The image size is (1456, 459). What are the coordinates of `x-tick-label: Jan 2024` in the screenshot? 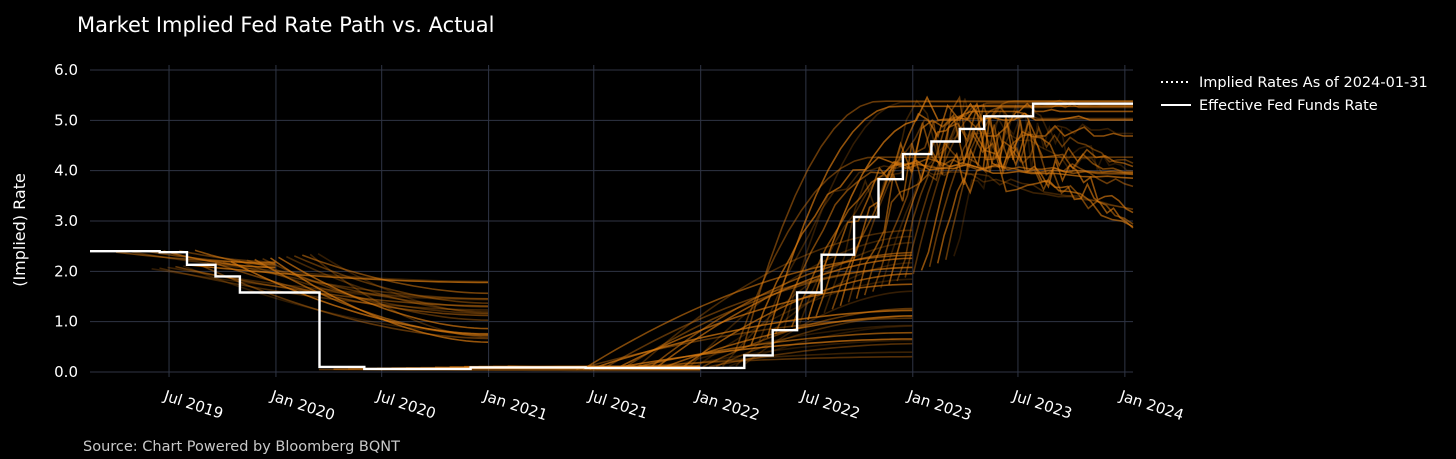 It's located at (1151, 405).